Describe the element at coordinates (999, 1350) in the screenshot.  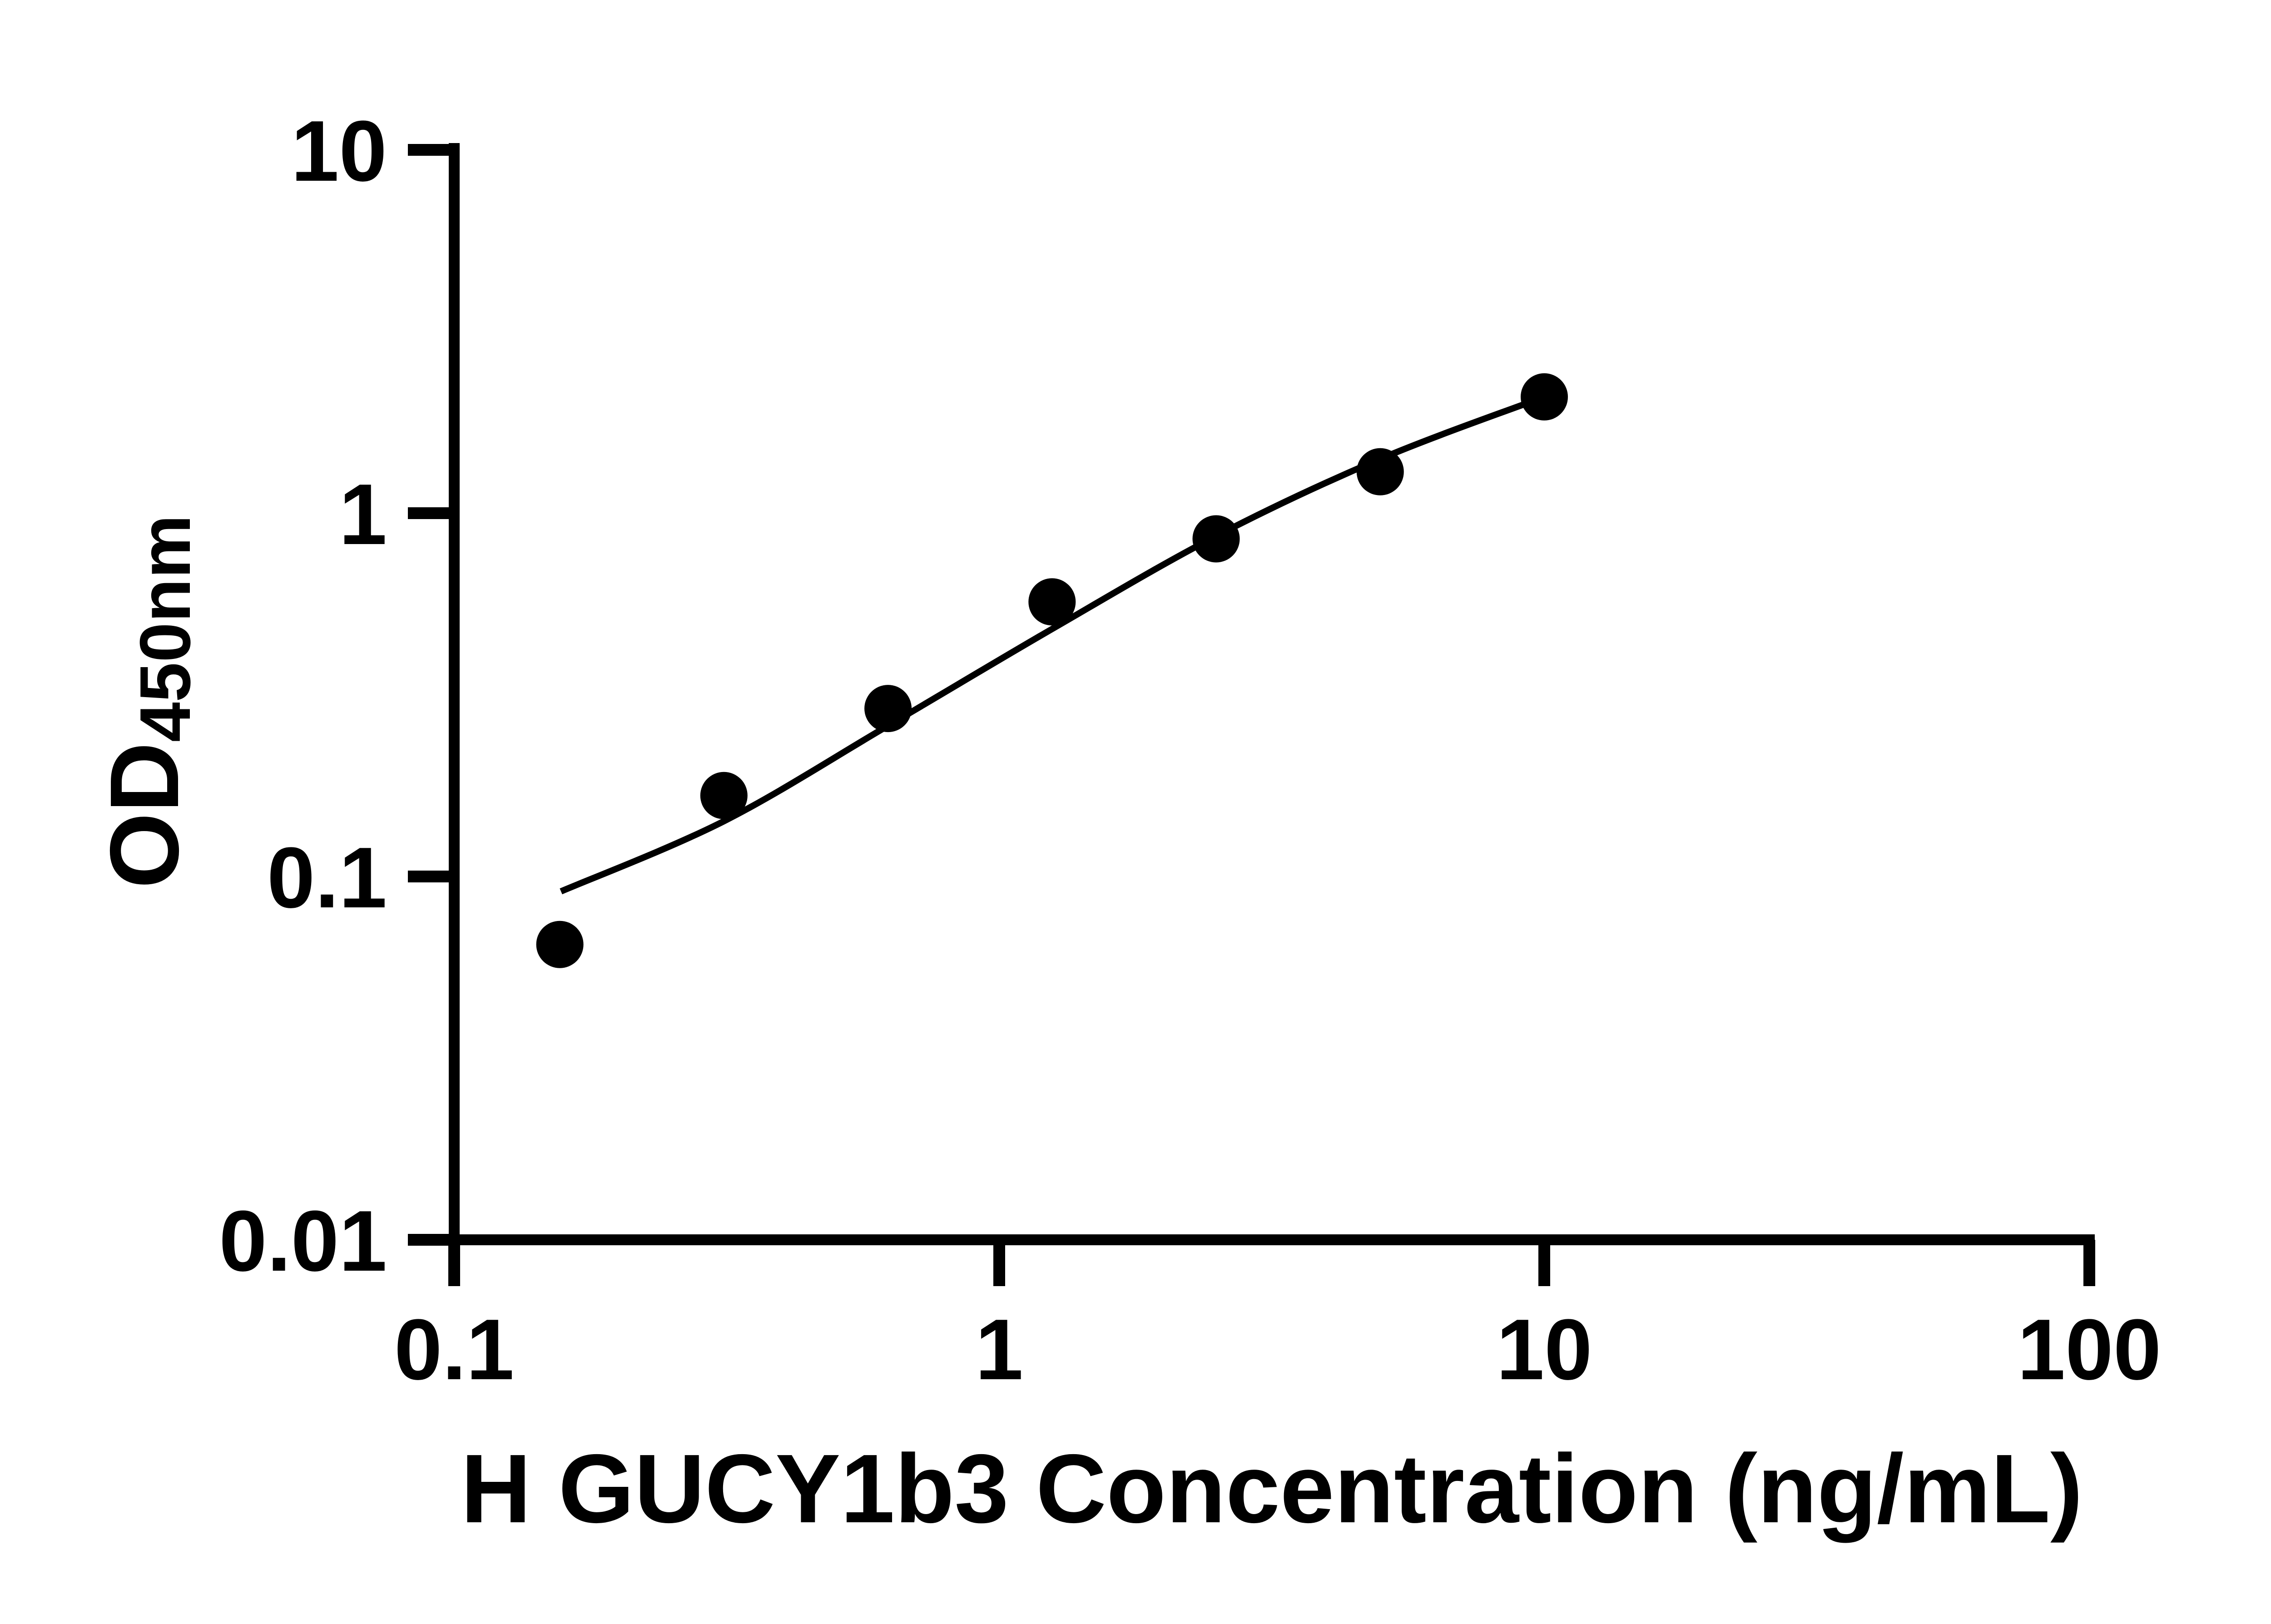
I see `x-tick-label: 1` at that location.